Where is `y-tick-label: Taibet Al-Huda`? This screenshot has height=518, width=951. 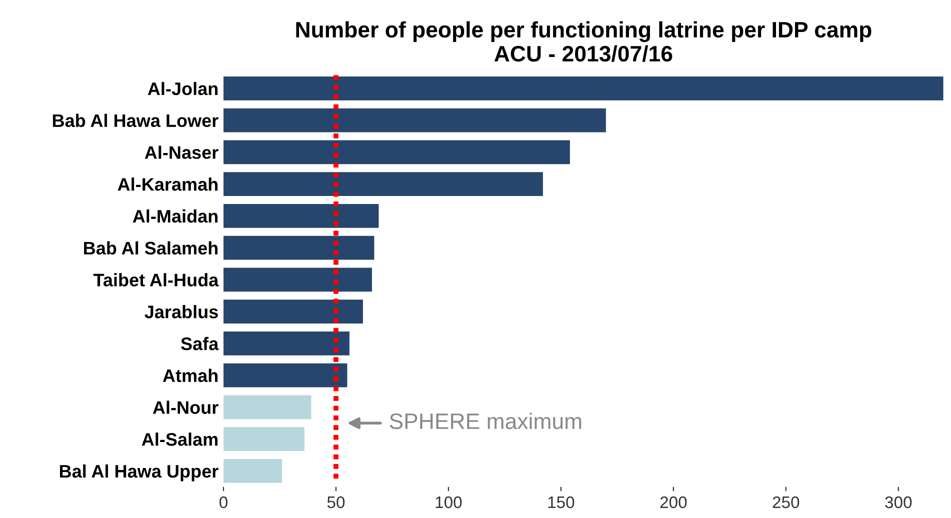 y-tick-label: Taibet Al-Huda is located at coordinates (156, 279).